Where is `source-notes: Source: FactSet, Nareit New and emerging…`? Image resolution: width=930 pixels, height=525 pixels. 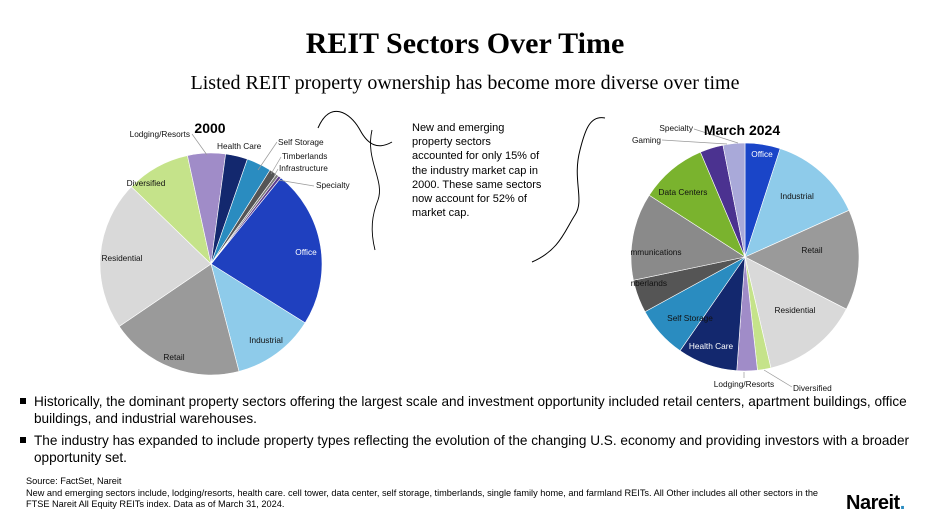
source-notes: Source: FactSet, Nareit New and emerging… is located at coordinates (431, 493).